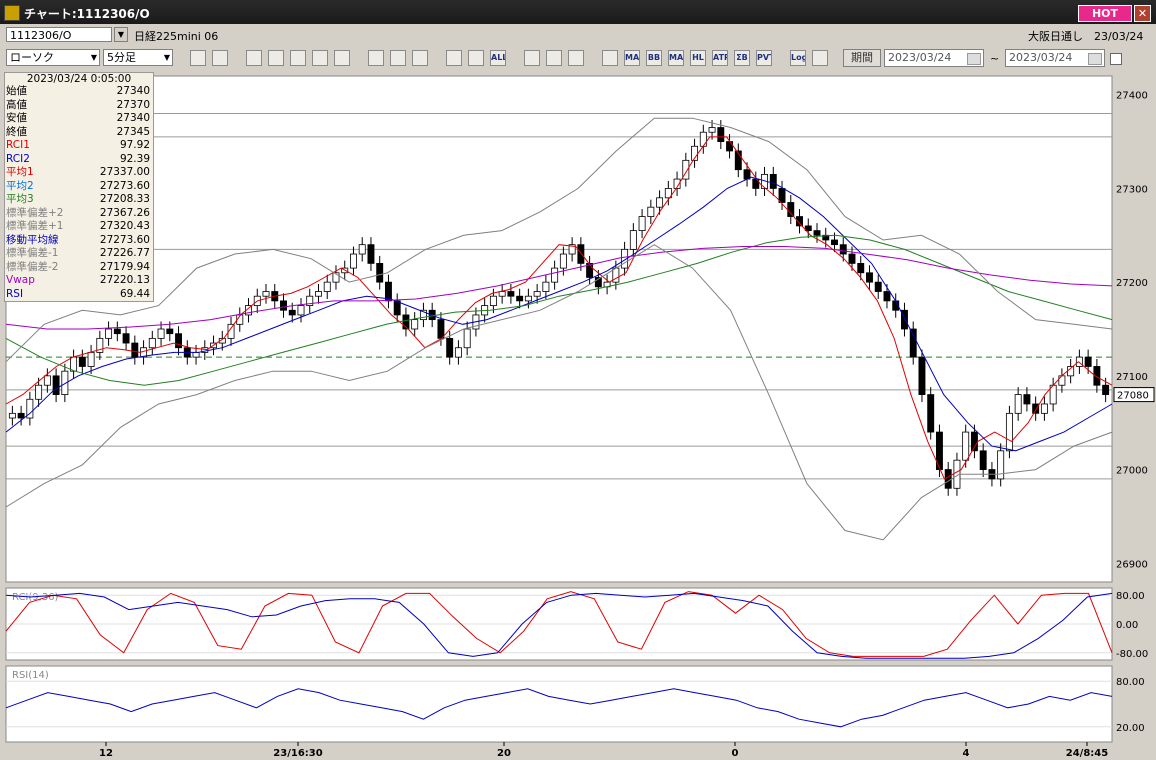 The height and width of the screenshot is (760, 1156). What do you see at coordinates (79, 214) in the screenshot?
I see `info-row: 標準偏差+2 27367.26` at bounding box center [79, 214].